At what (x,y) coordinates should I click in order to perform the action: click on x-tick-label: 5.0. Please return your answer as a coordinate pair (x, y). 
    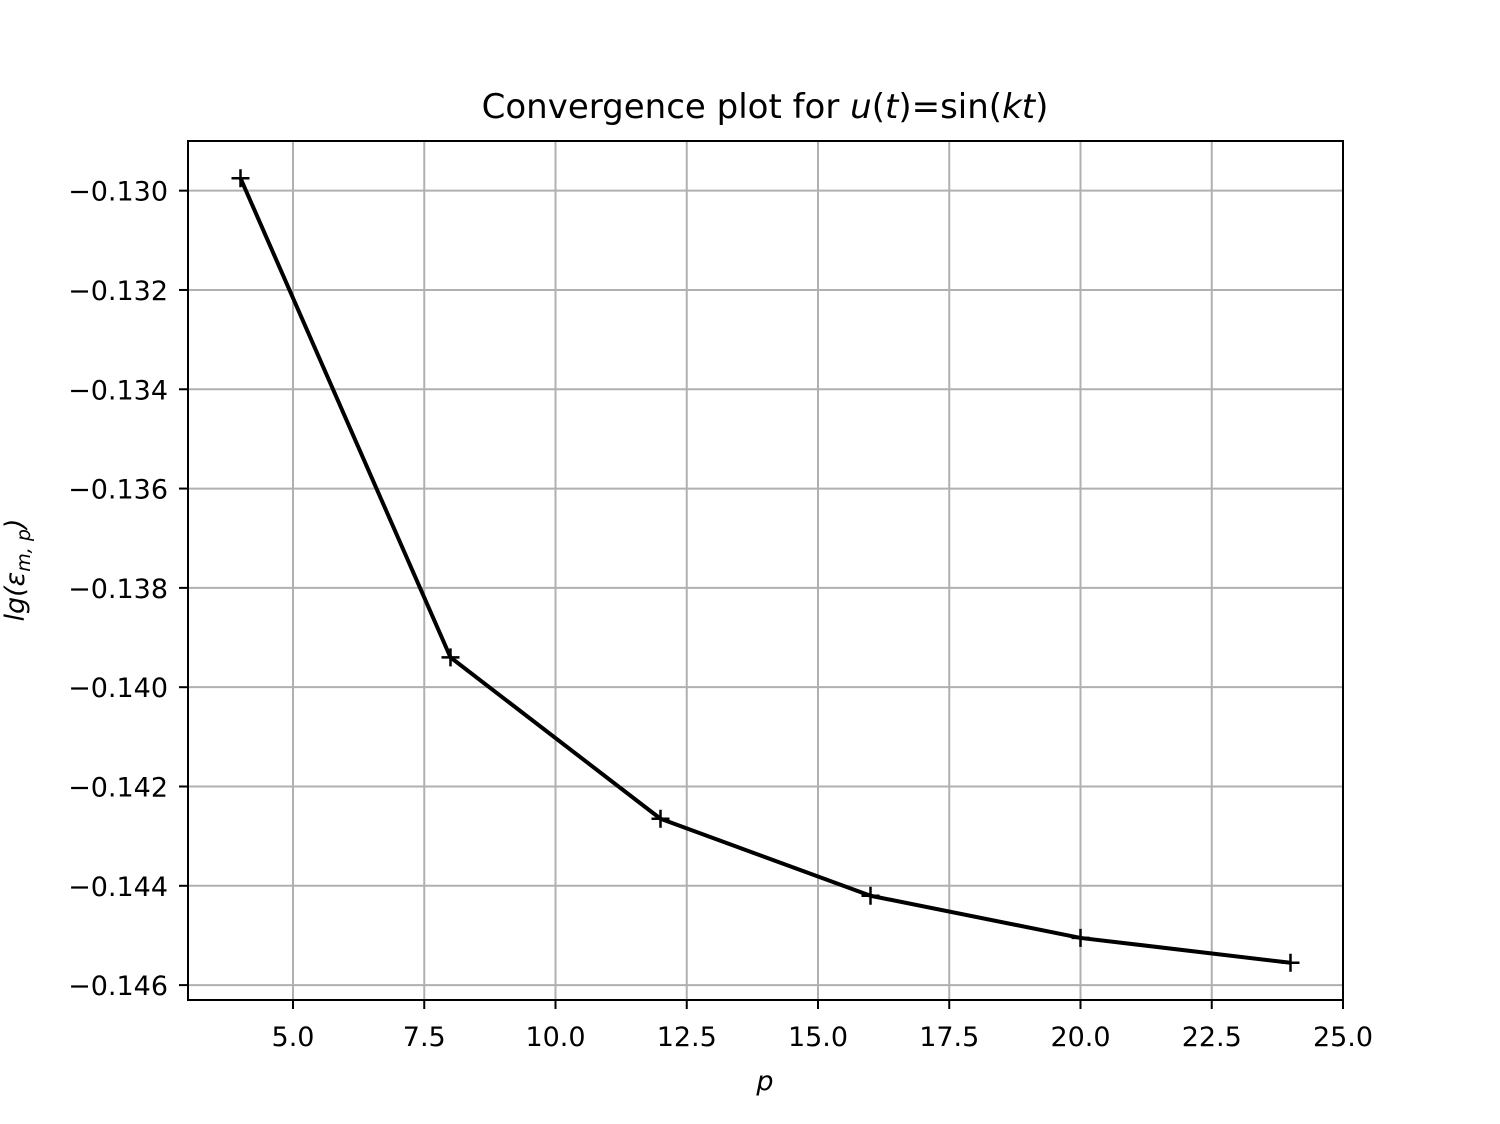
    Looking at the image, I should click on (293, 1037).